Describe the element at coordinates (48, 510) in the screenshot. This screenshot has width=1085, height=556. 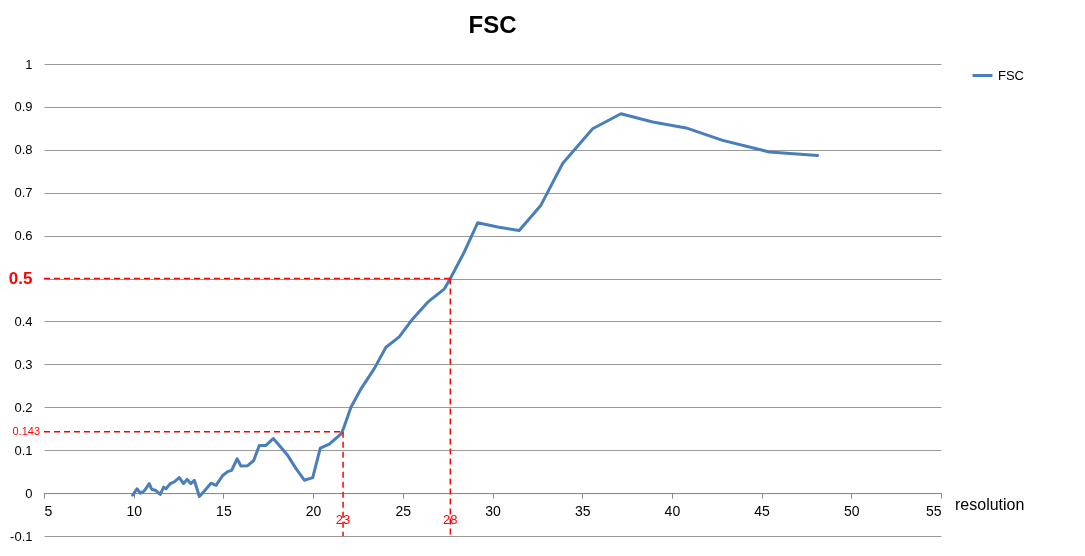
I see `x-tick-label: 5` at that location.